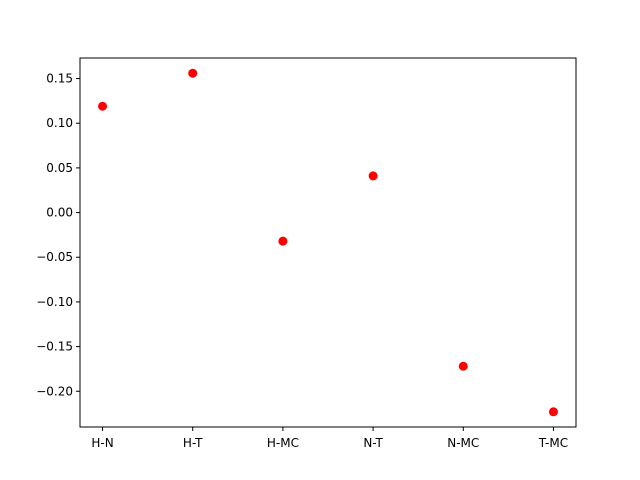 This screenshot has width=640, height=480. What do you see at coordinates (59, 168) in the screenshot?
I see `y-tick-label: 0.05` at bounding box center [59, 168].